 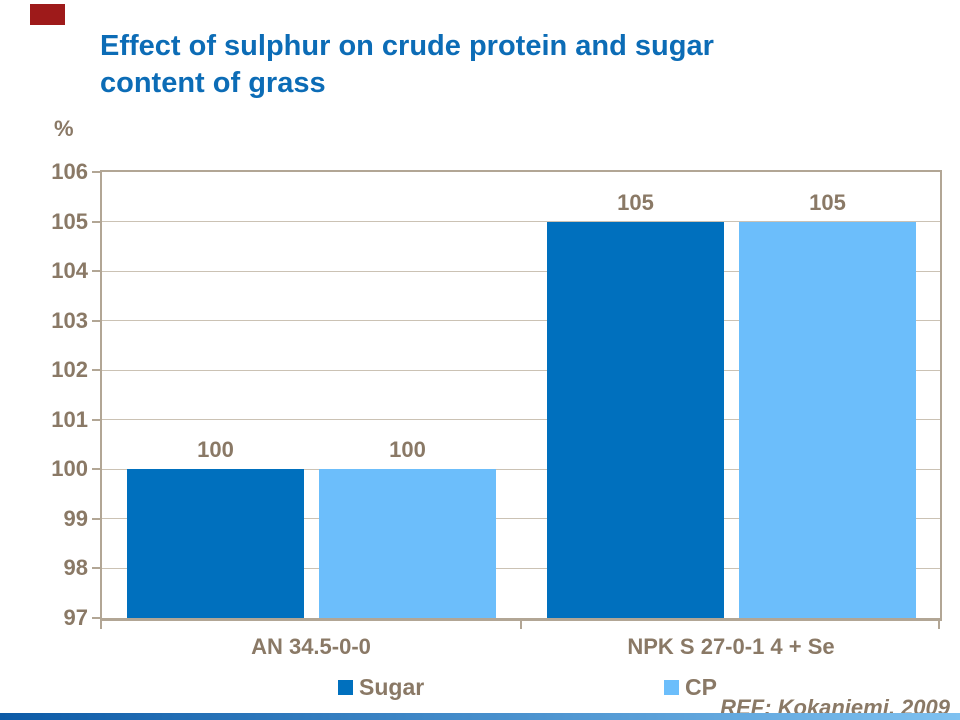 I want to click on legend-label-cp: CP, so click(x=701, y=687).